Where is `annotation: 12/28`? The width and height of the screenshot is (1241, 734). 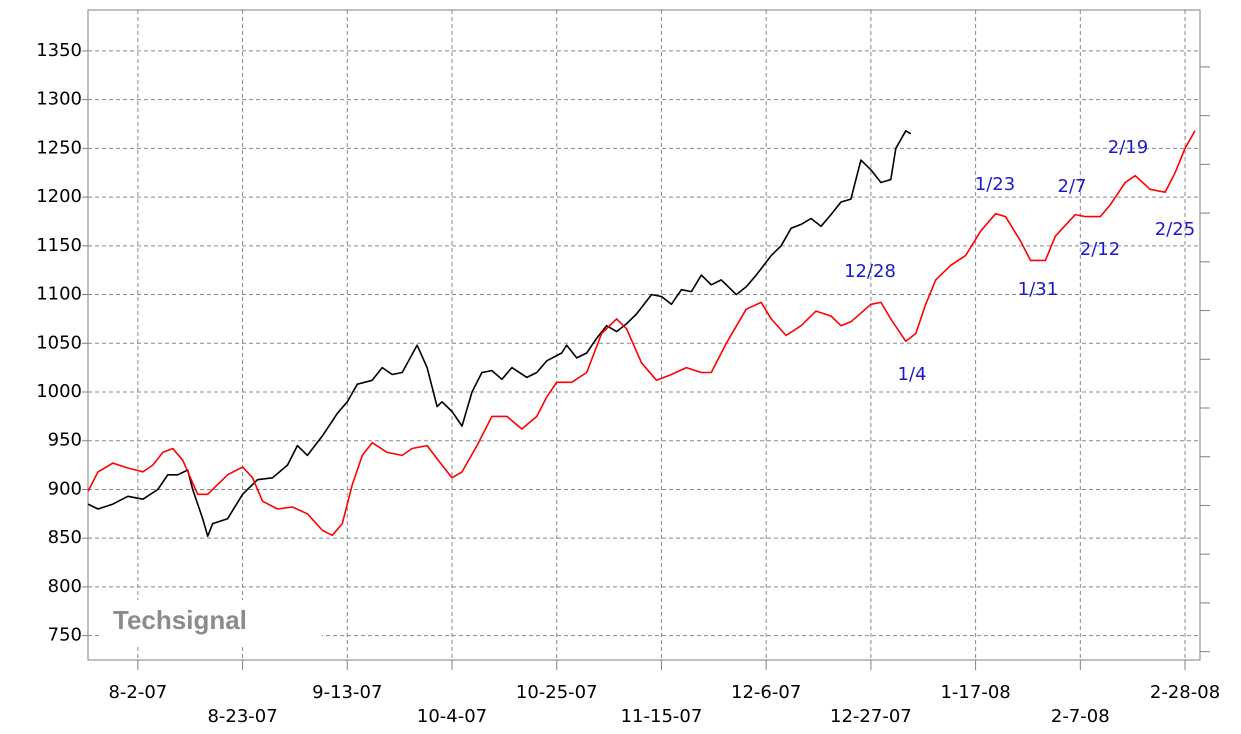
annotation: 12/28 is located at coordinates (870, 271).